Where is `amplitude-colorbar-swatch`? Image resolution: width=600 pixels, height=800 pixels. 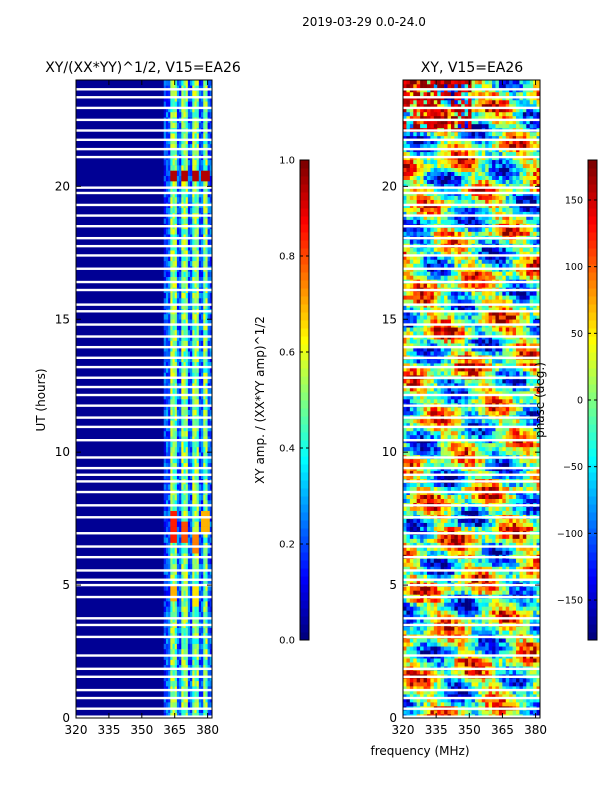 amplitude-colorbar-swatch is located at coordinates (304, 628).